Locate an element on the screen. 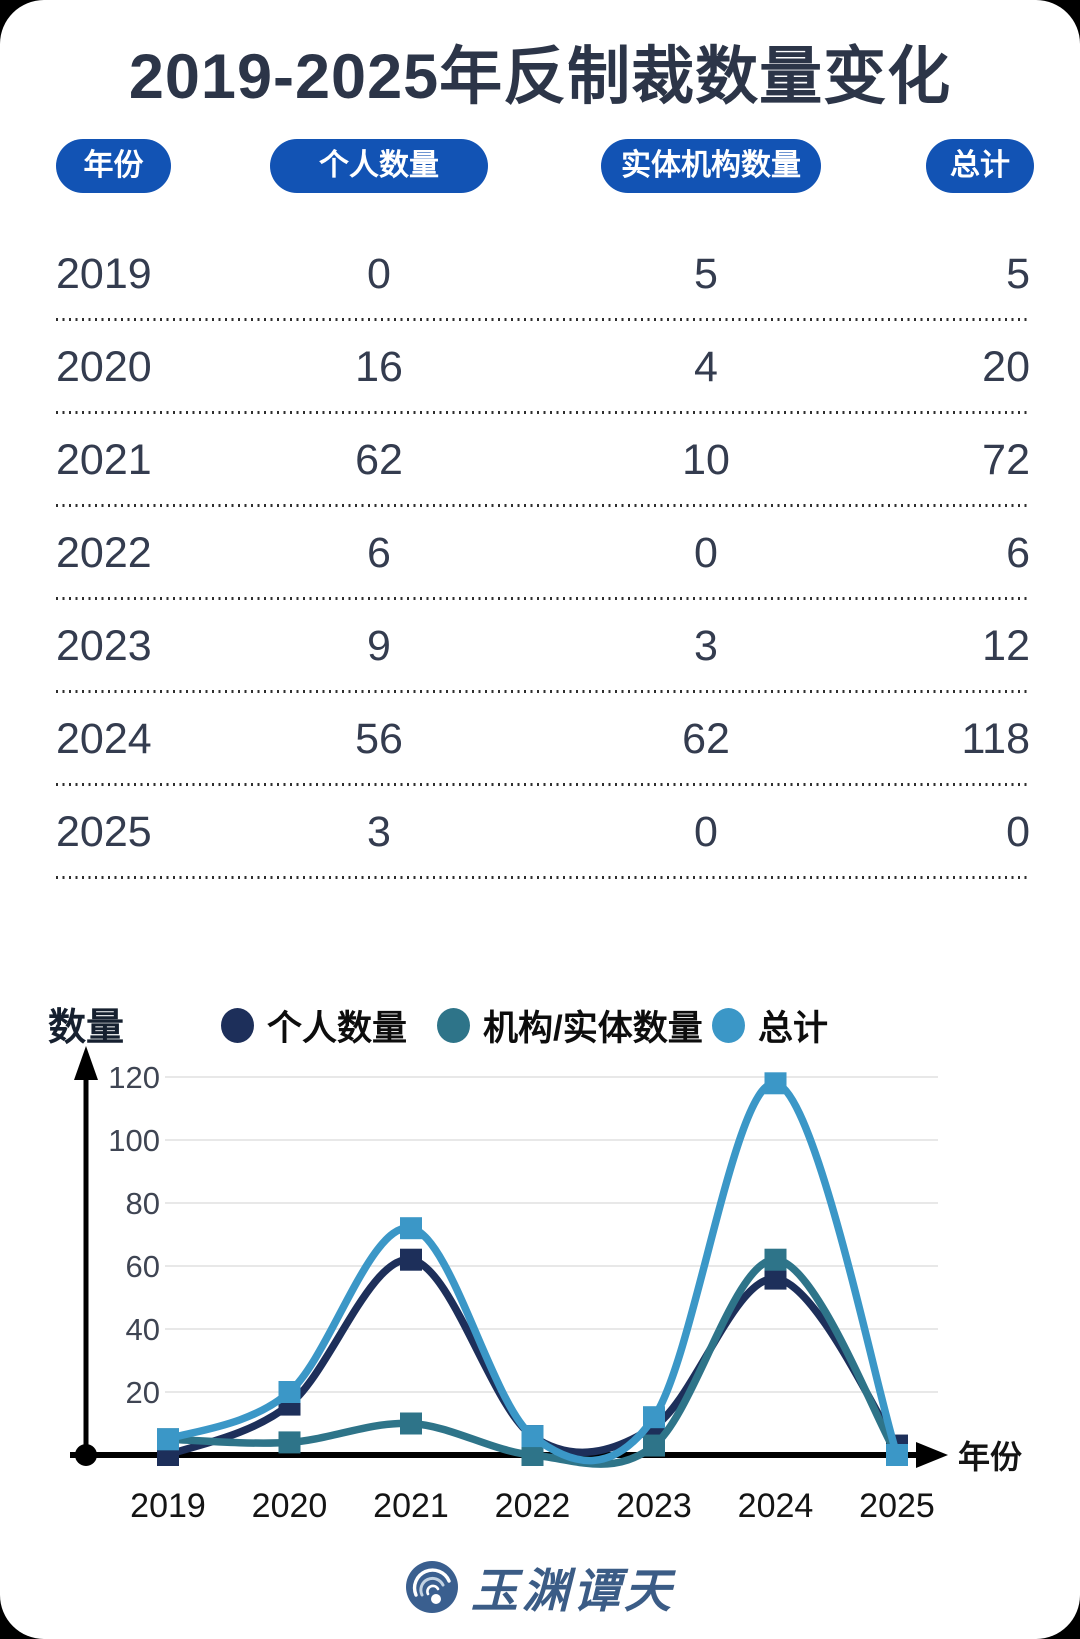  x-tick-label: 2019 is located at coordinates (168, 1506).